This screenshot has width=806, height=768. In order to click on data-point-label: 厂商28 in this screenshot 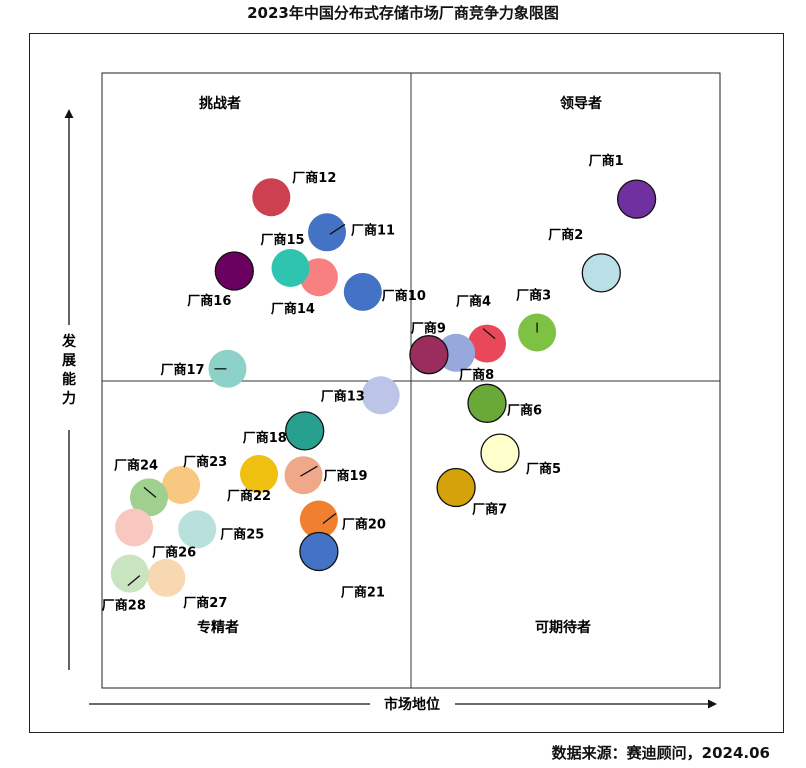, I will do `click(124, 606)`.